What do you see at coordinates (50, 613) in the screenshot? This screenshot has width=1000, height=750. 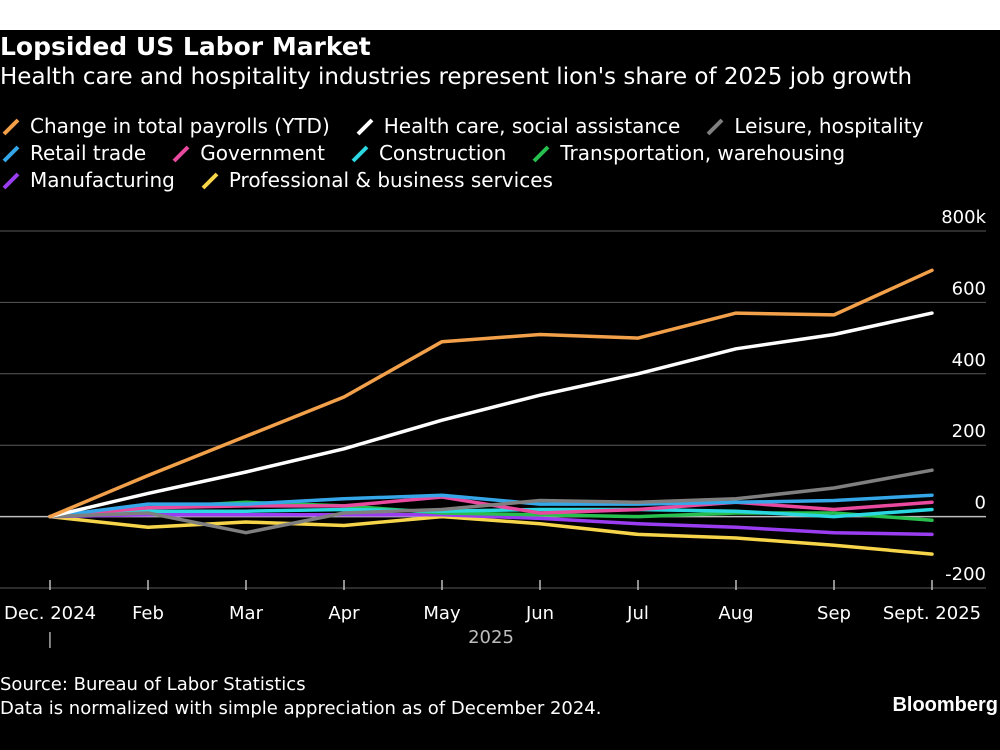 I see `x-tick-label: Dec. 2024` at bounding box center [50, 613].